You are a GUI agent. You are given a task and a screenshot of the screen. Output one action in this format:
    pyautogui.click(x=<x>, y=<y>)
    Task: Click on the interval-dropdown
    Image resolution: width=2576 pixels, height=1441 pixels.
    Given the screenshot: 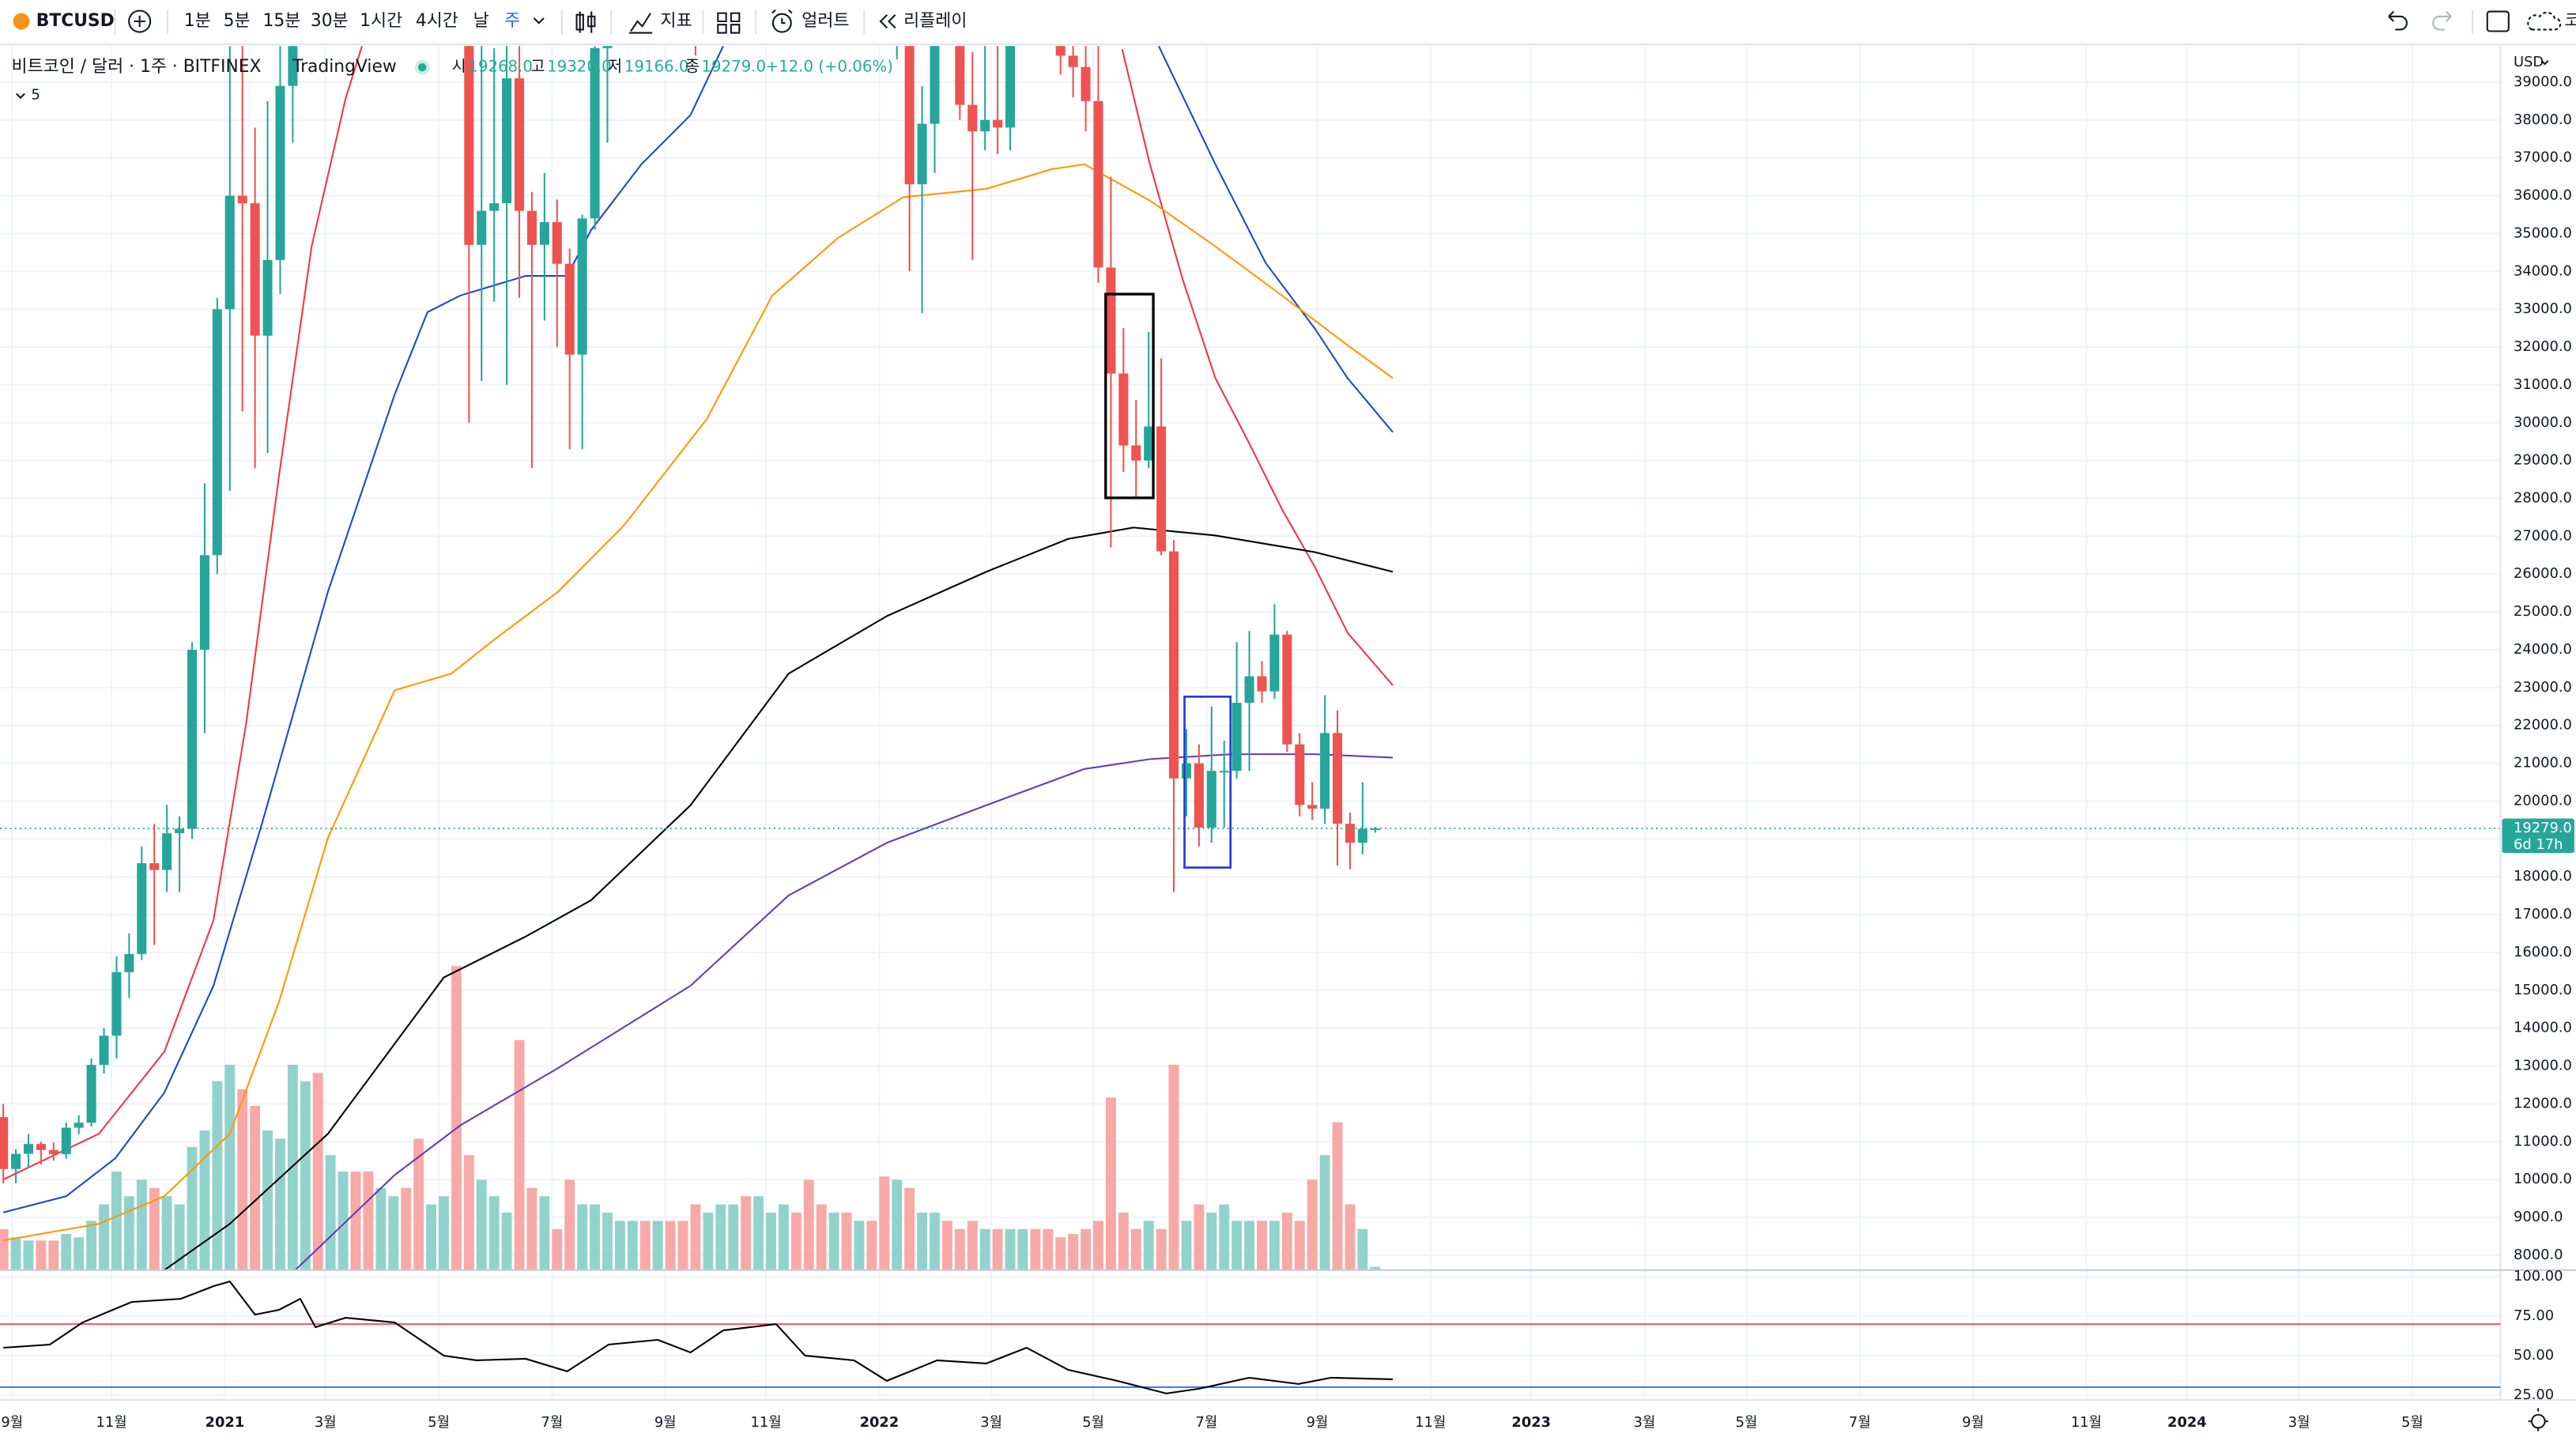 What is the action you would take?
    pyautogui.click(x=539, y=21)
    